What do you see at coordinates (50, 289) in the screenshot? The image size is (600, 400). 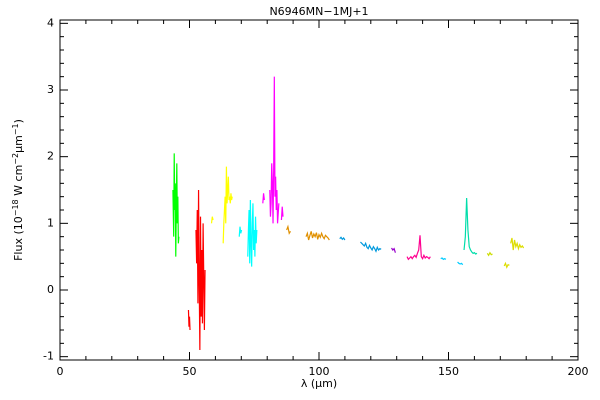 I see `y-tick-label: 0` at bounding box center [50, 289].